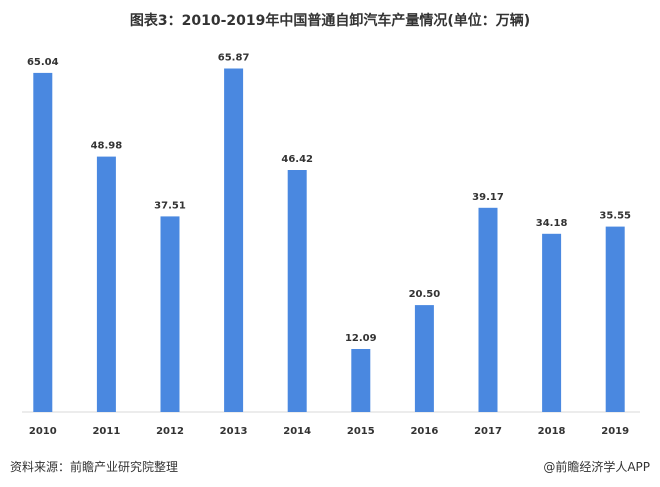 The width and height of the screenshot is (660, 487). Describe the element at coordinates (106, 284) in the screenshot. I see `bar-2011` at that location.